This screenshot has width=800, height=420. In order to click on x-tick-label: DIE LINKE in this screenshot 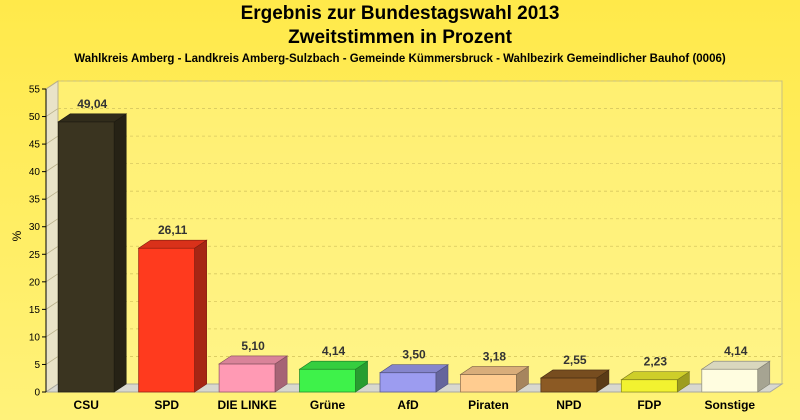, I will do `click(246, 405)`.